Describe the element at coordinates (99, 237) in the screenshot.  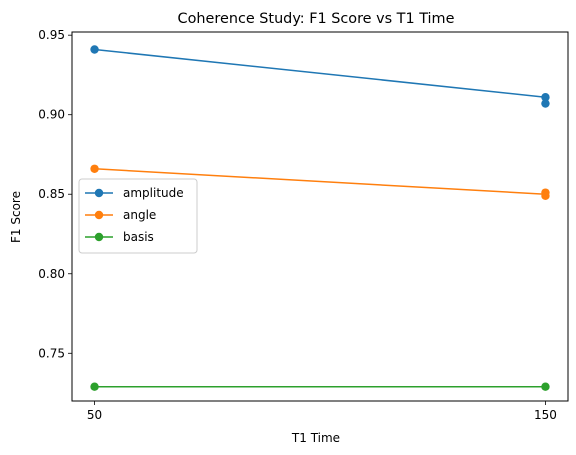
I see `legend-marker-basis` at that location.